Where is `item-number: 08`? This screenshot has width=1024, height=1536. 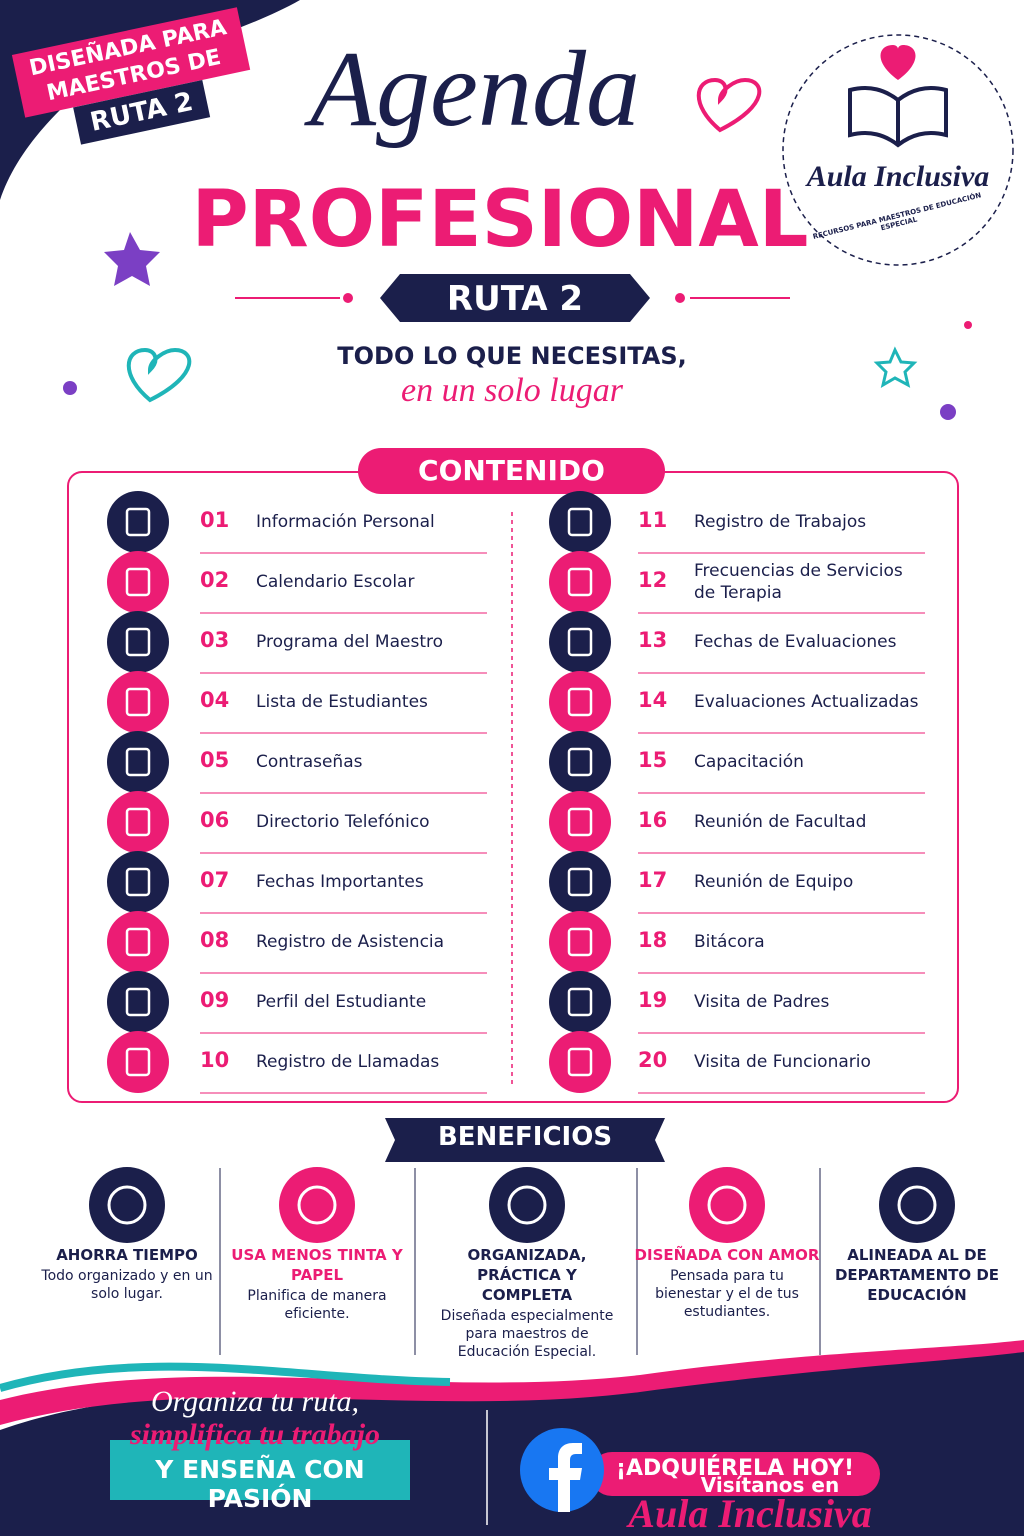 item-number: 08 is located at coordinates (215, 940).